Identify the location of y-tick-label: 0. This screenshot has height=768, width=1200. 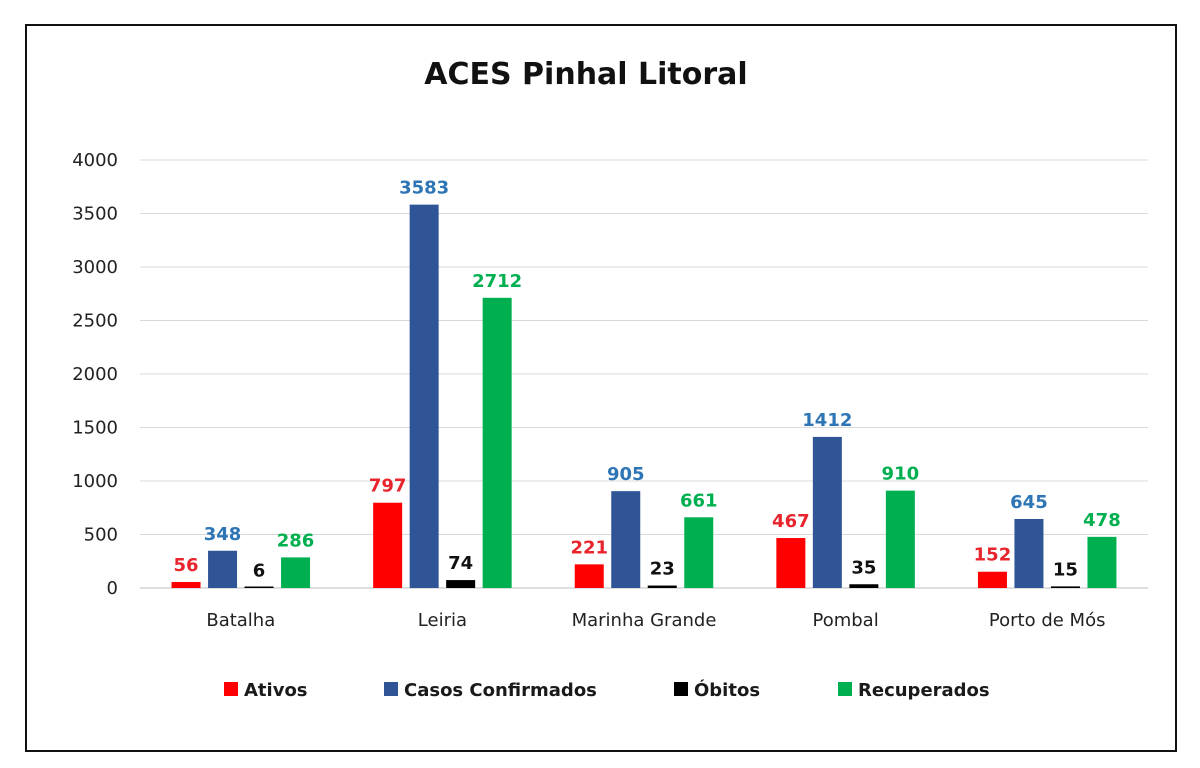
(112, 588).